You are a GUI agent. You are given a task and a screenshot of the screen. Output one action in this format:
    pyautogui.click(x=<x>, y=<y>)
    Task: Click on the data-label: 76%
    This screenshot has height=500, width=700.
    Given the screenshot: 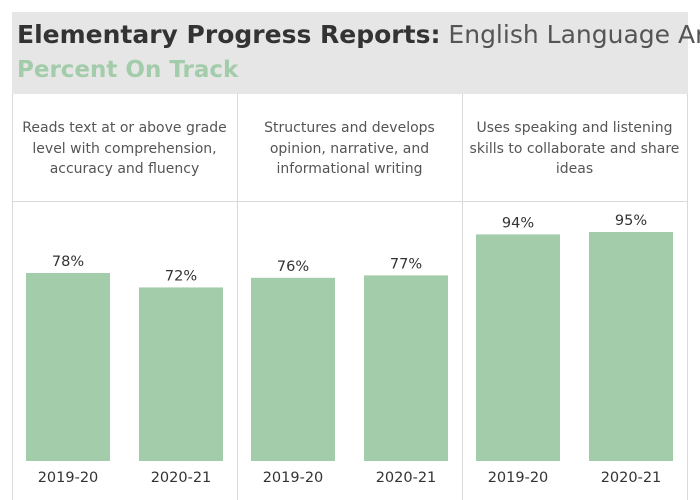 What is the action you would take?
    pyautogui.click(x=293, y=267)
    